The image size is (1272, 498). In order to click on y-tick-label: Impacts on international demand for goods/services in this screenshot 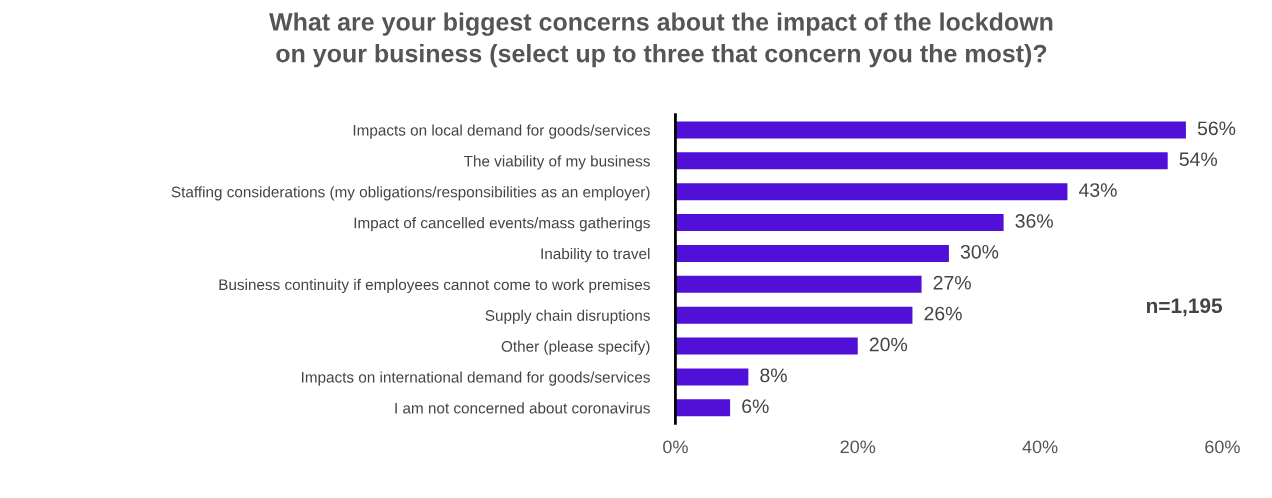, I will do `click(475, 378)`.